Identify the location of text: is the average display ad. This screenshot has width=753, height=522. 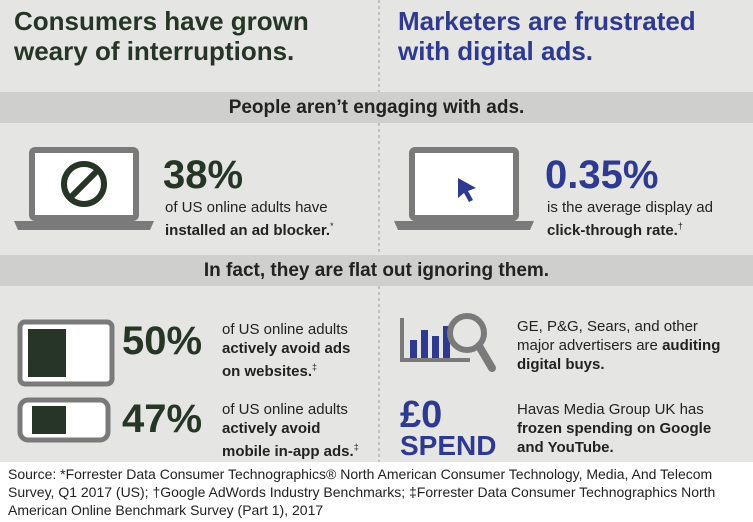
(630, 207).